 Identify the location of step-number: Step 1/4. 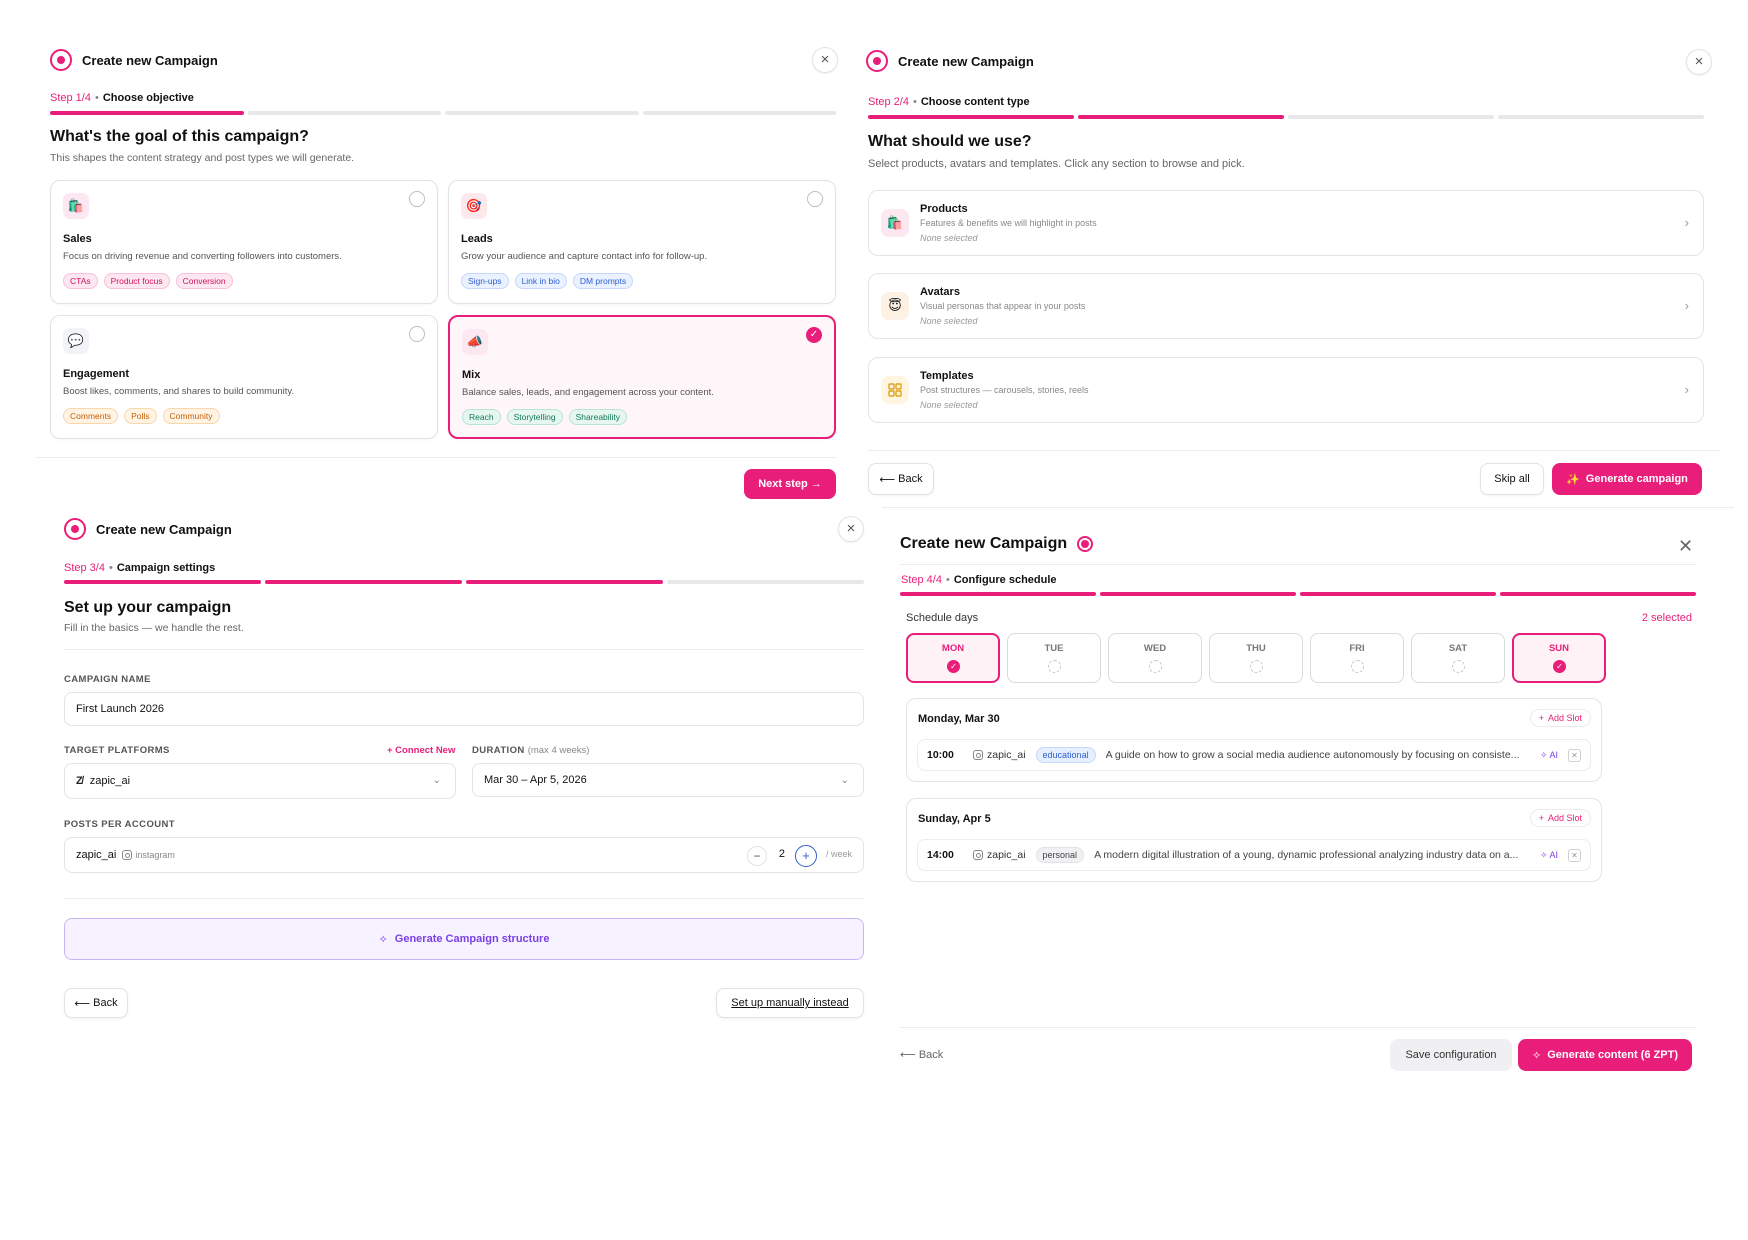
(70, 98).